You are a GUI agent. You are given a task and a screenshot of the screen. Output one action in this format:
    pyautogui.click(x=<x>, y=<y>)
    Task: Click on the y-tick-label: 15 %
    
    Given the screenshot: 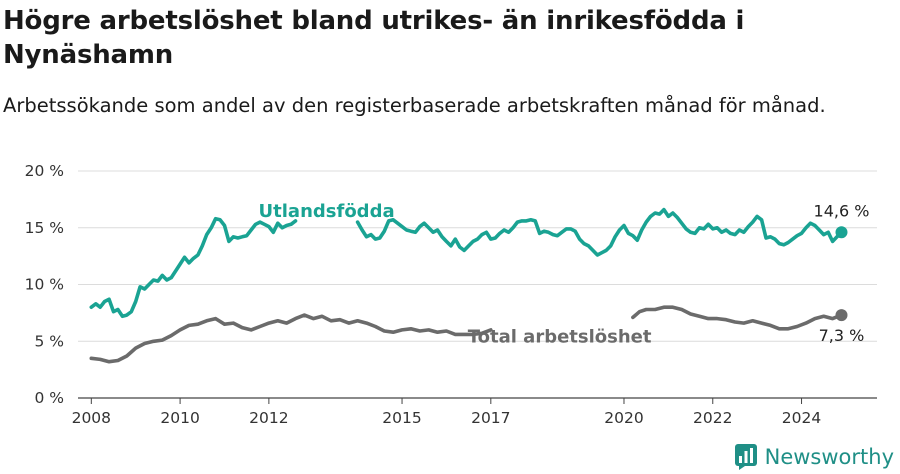 What is the action you would take?
    pyautogui.click(x=44, y=228)
    